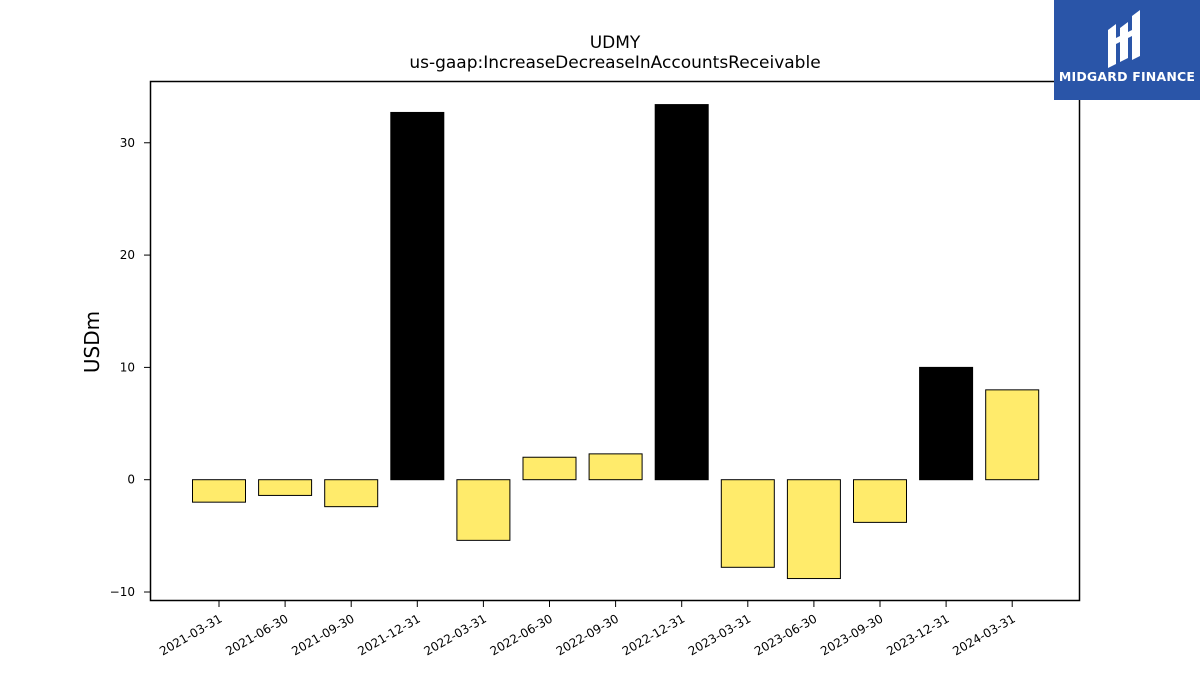 Image resolution: width=1200 pixels, height=675 pixels. Describe the element at coordinates (388, 634) in the screenshot. I see `x-tick-label: 2021-12-31` at that location.